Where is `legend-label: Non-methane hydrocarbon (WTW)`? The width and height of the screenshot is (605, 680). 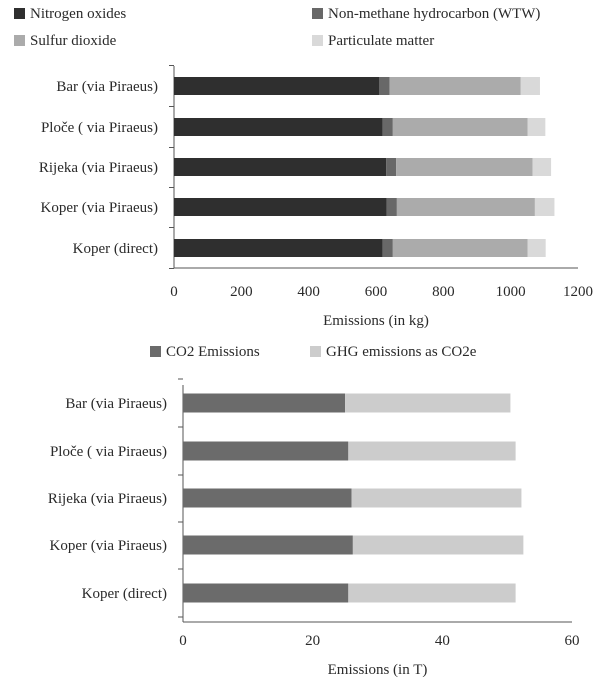
legend-label: Non-methane hydrocarbon (WTW) is located at coordinates (434, 14).